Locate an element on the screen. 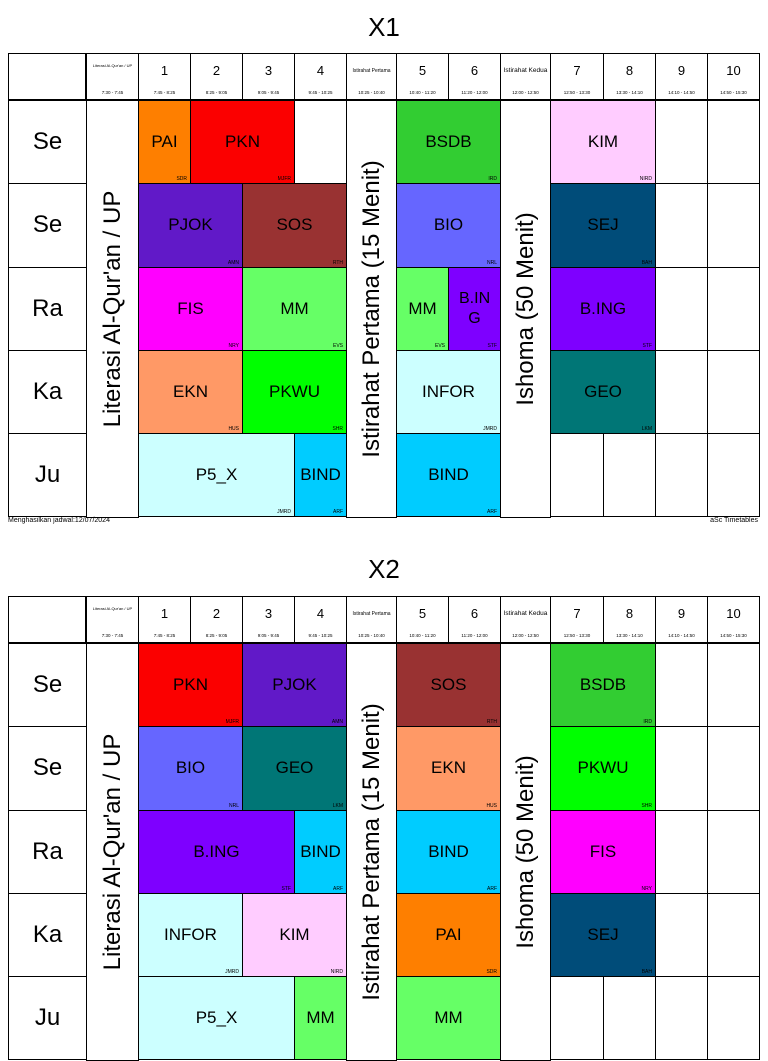  period-header-3: 3 9:05 - 9:45 is located at coordinates (268, 619).